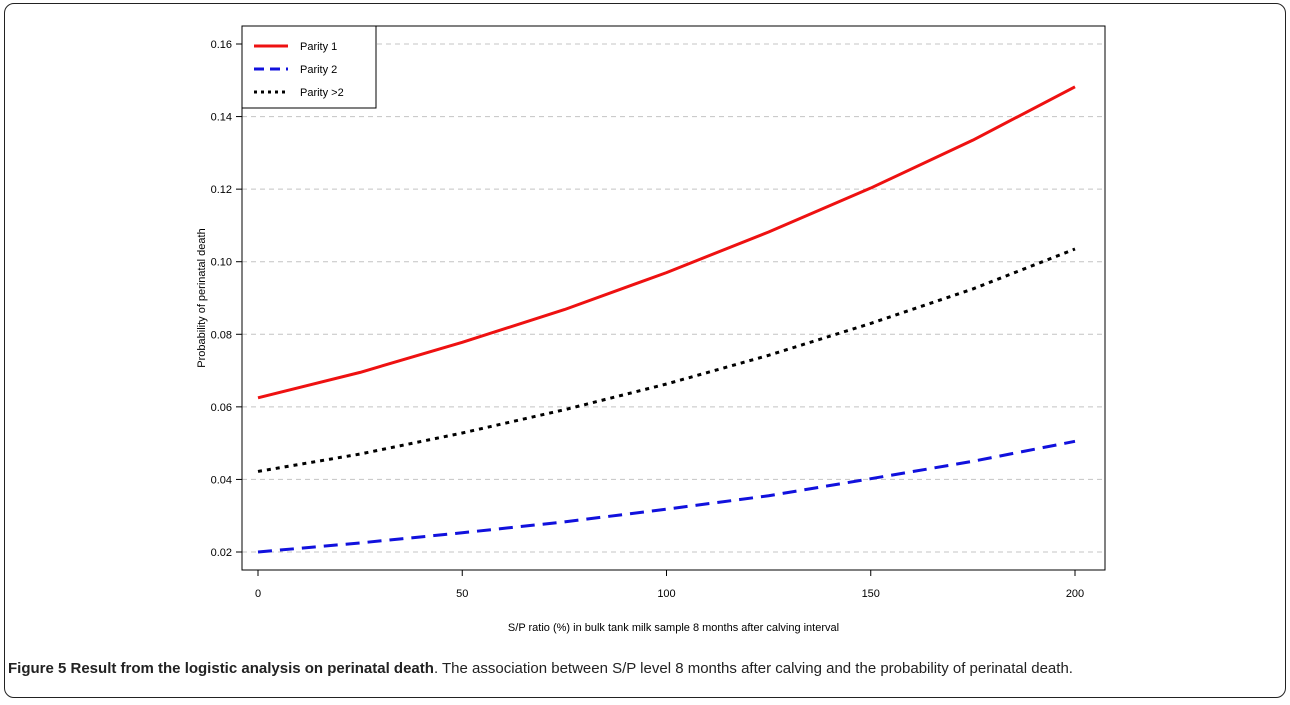 This screenshot has height=705, width=1290. Describe the element at coordinates (666, 594) in the screenshot. I see `x-tick-label-2: 100` at that location.